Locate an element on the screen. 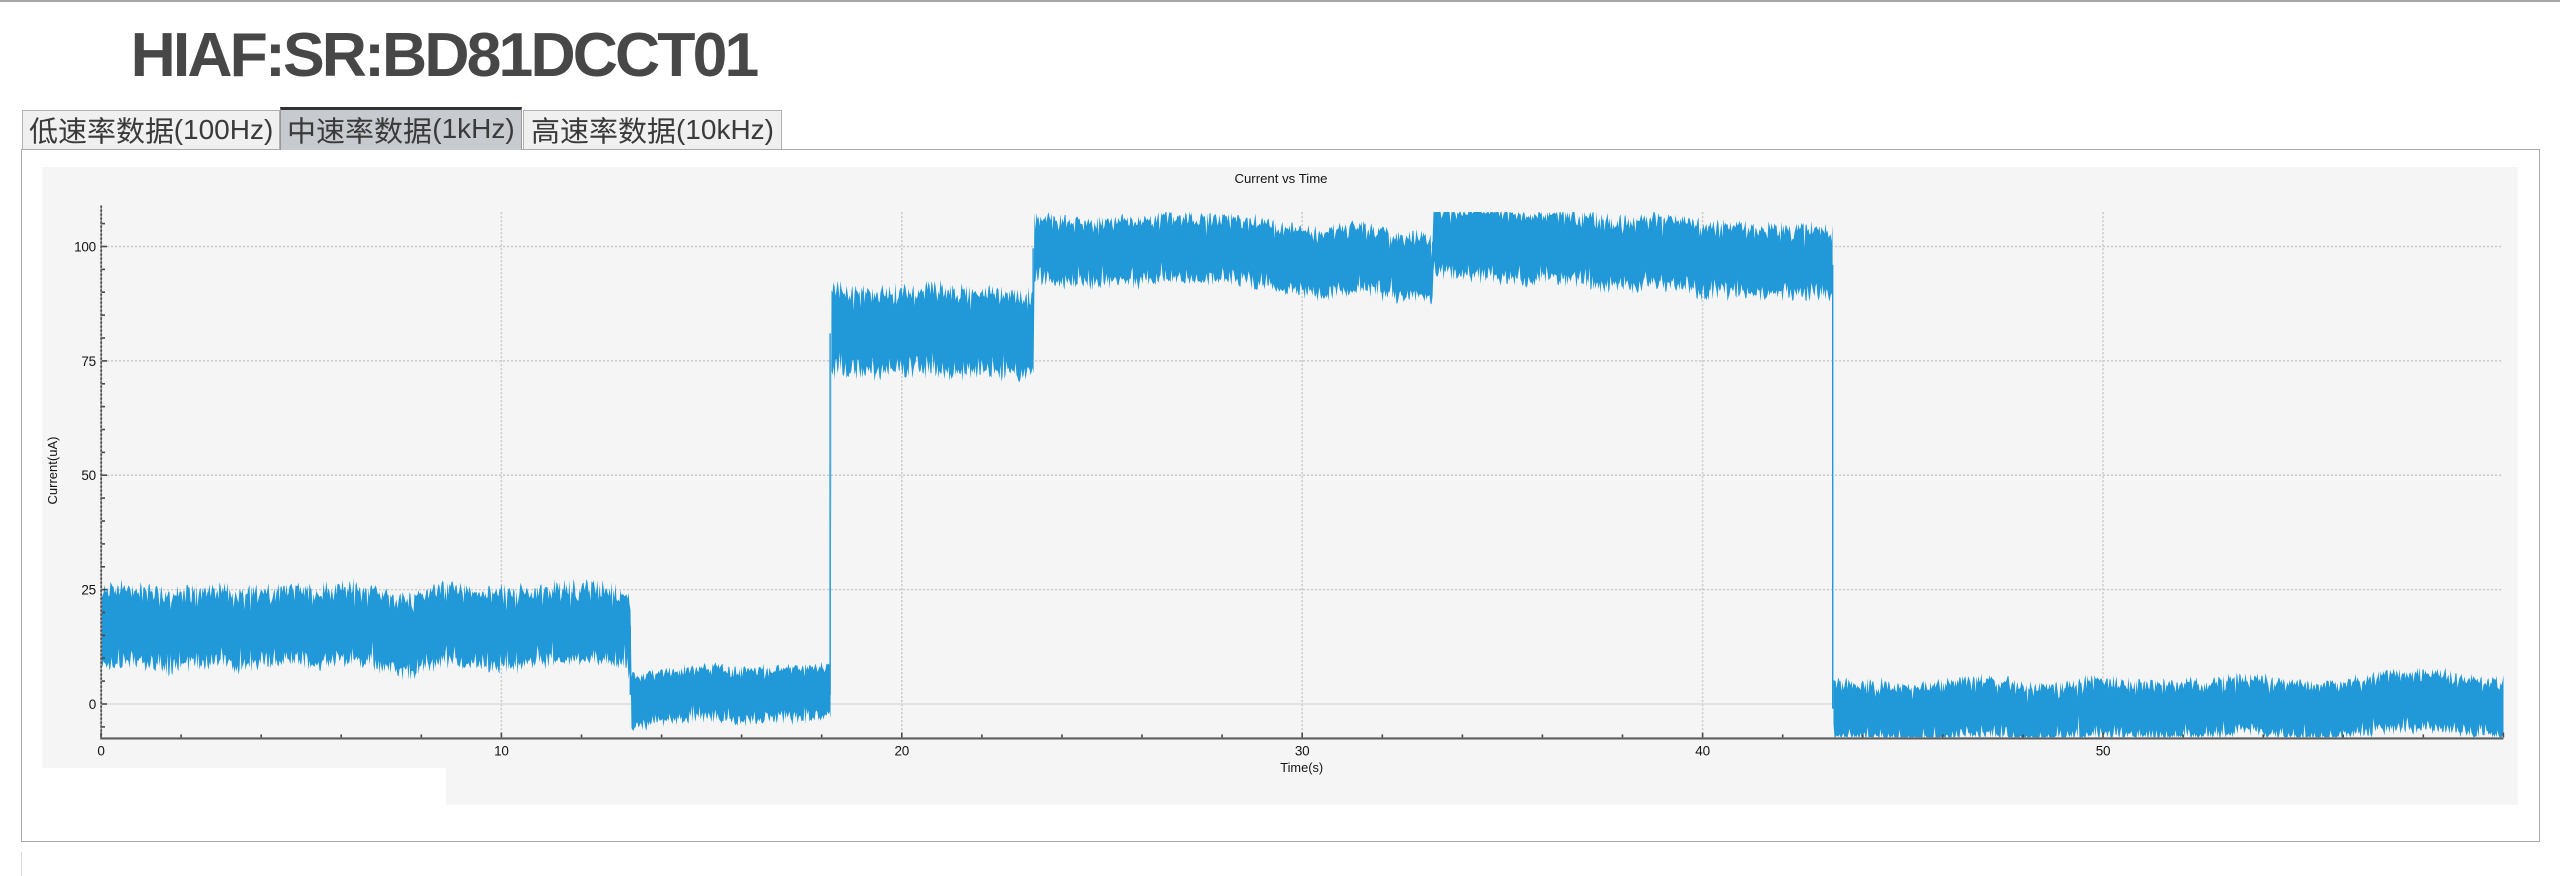  svg-text: Current(uA) is located at coordinates (52, 471).